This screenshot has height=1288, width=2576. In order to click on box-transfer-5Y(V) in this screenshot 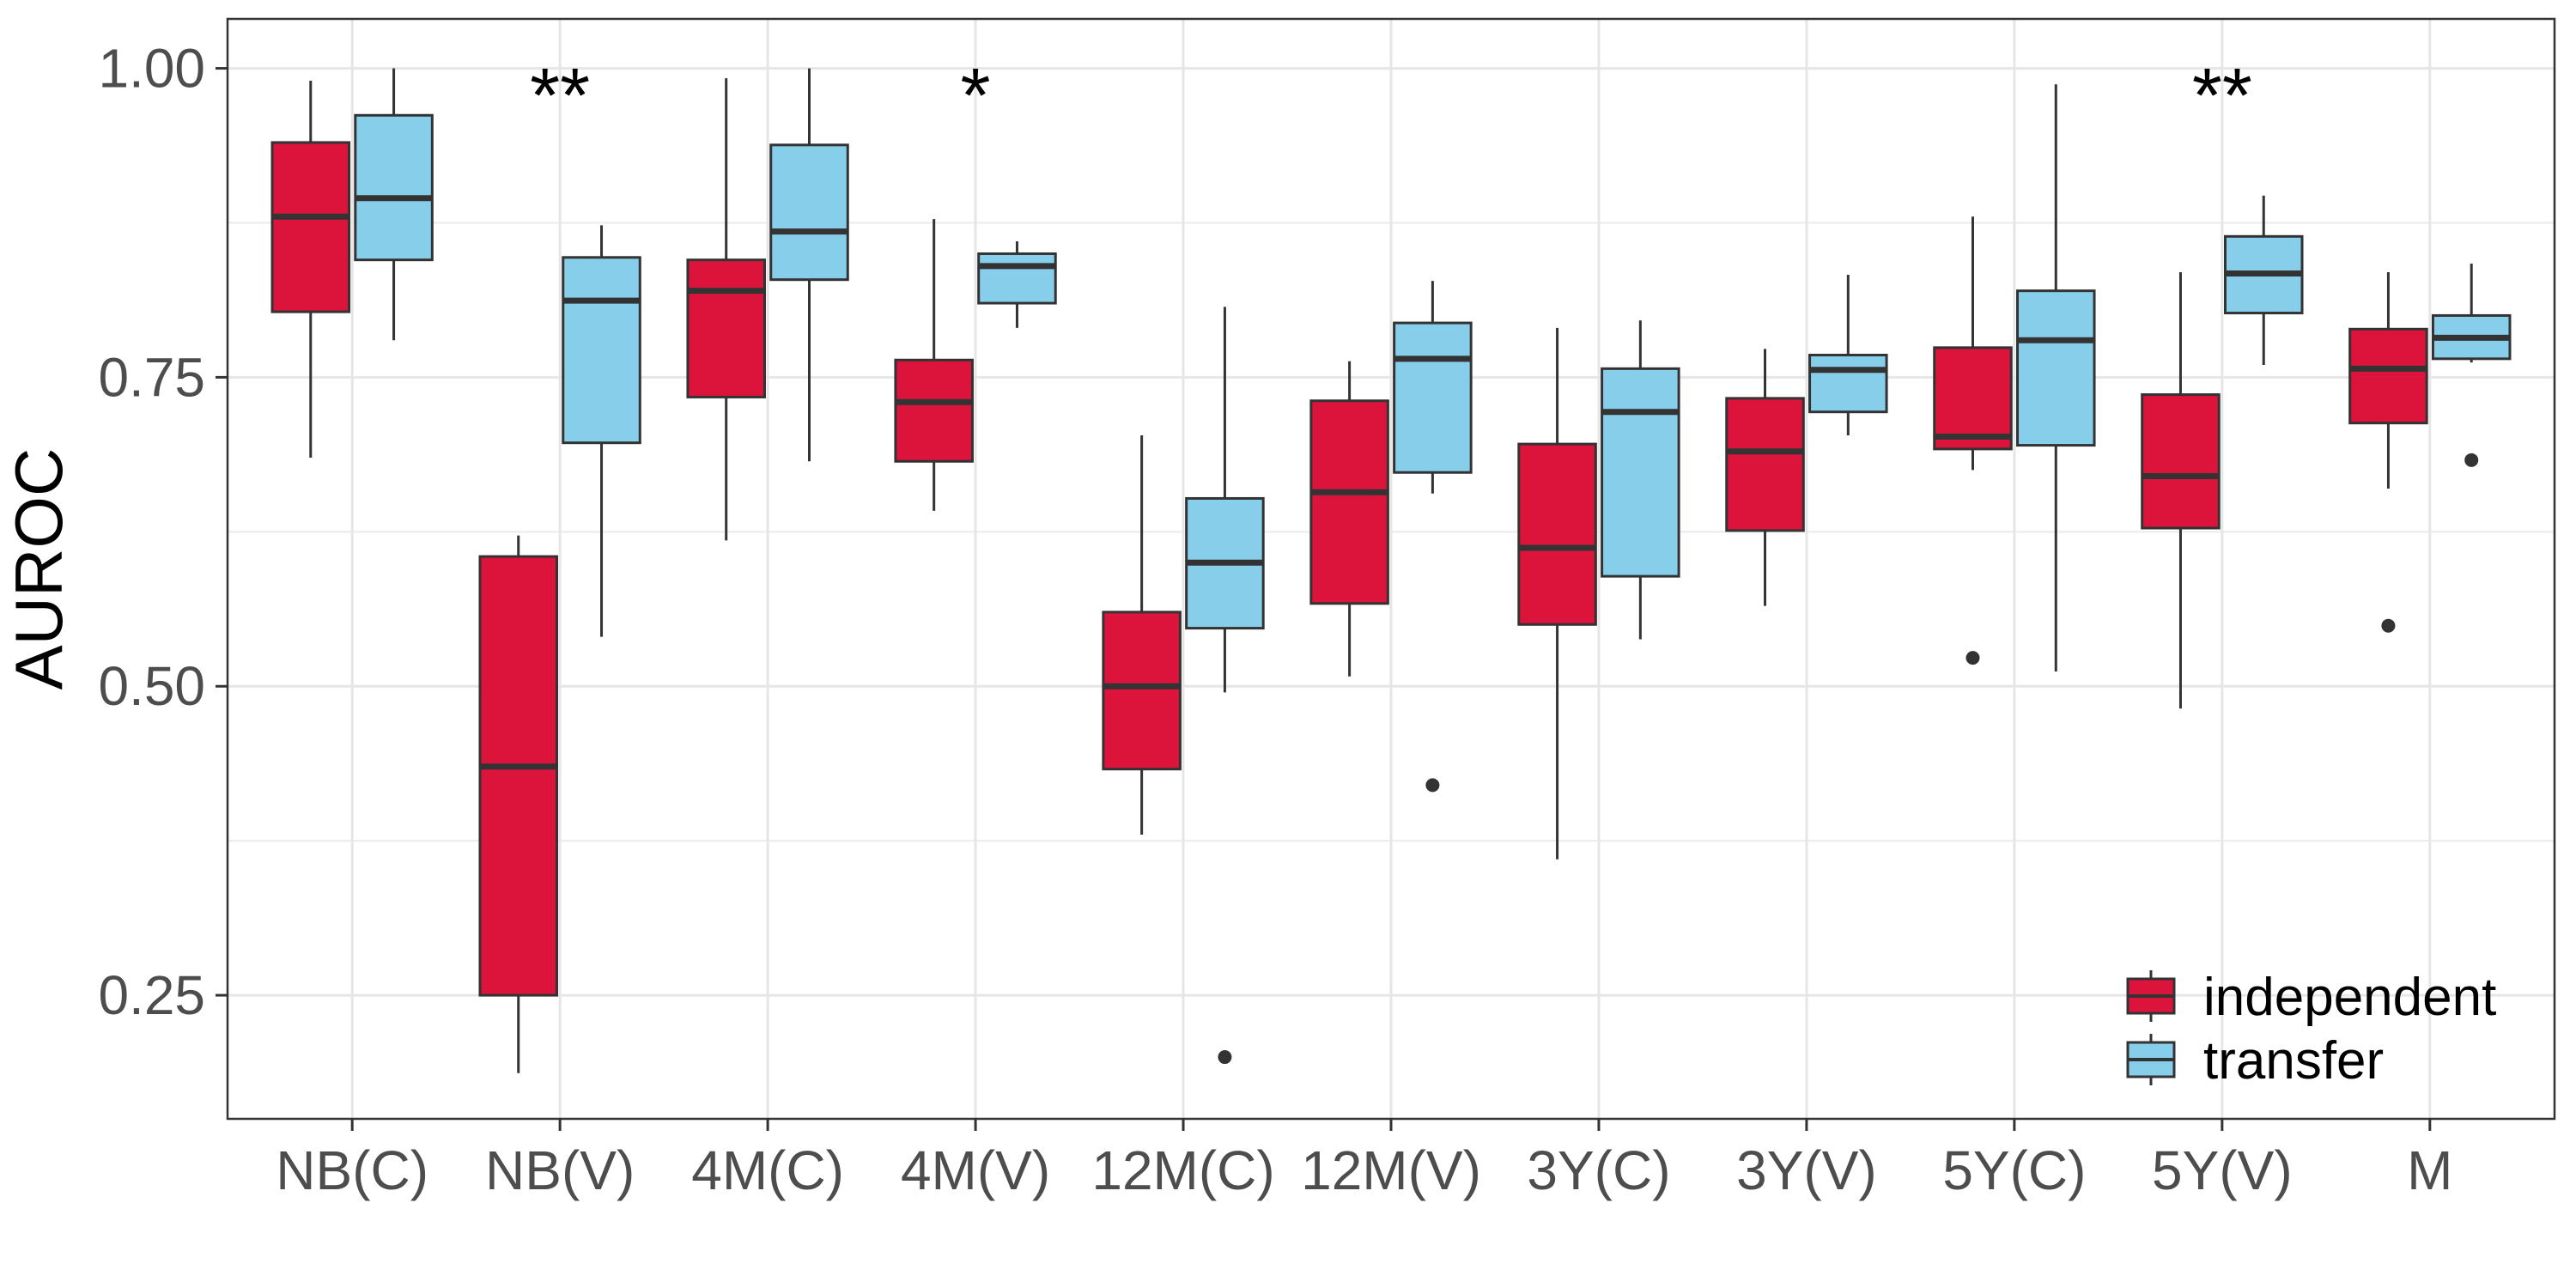, I will do `click(2263, 280)`.